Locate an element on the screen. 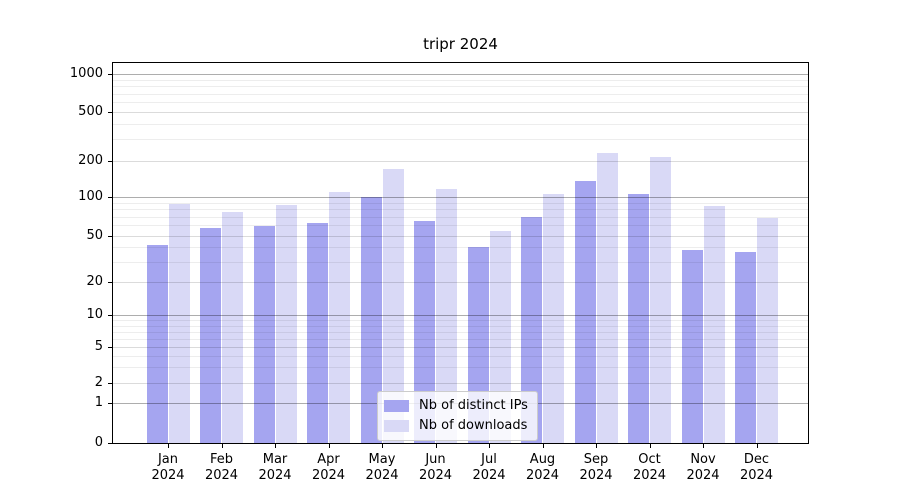  legend-item: Nb of downloads is located at coordinates (456, 425).